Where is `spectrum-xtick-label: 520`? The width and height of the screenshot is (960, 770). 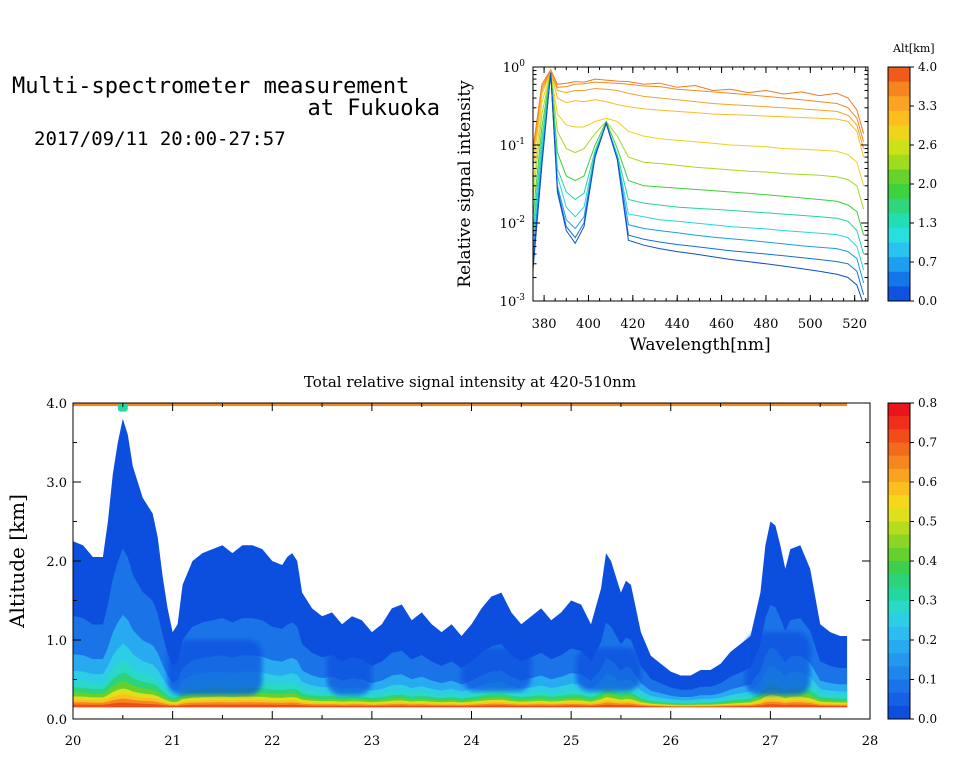
spectrum-xtick-label: 520 is located at coordinates (854, 324).